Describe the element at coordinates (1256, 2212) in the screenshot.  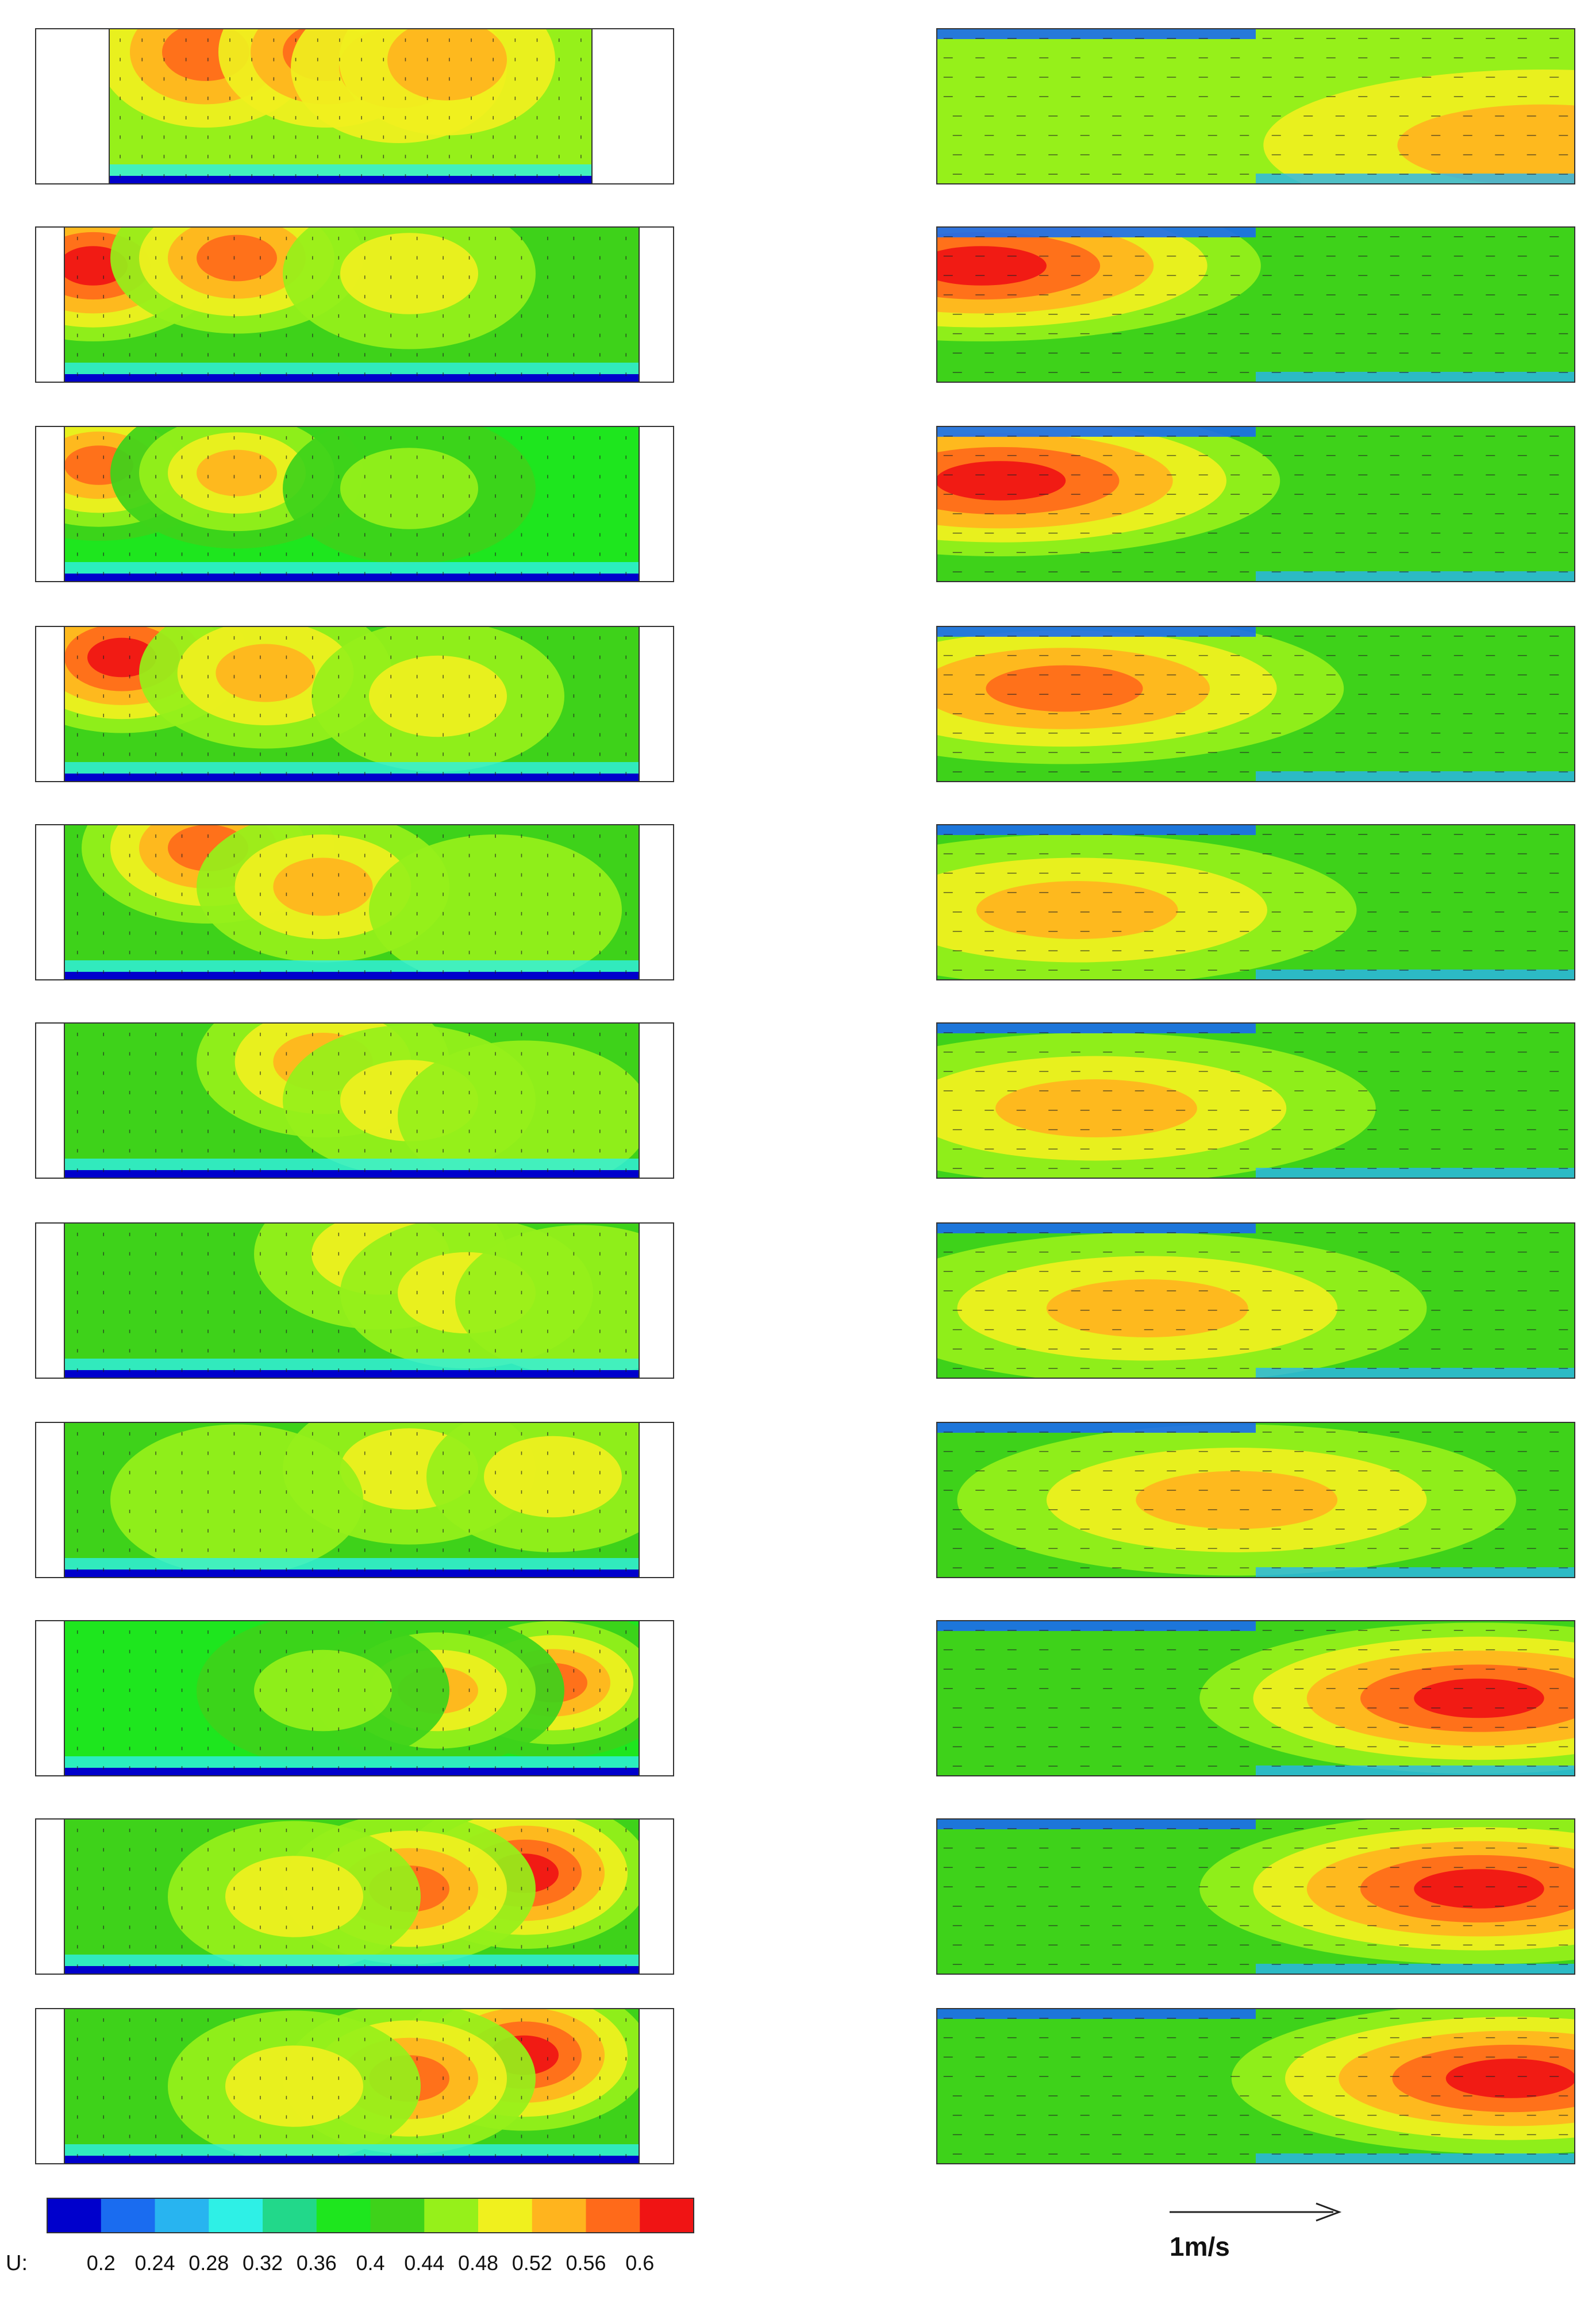
I see `reference-vector` at that location.